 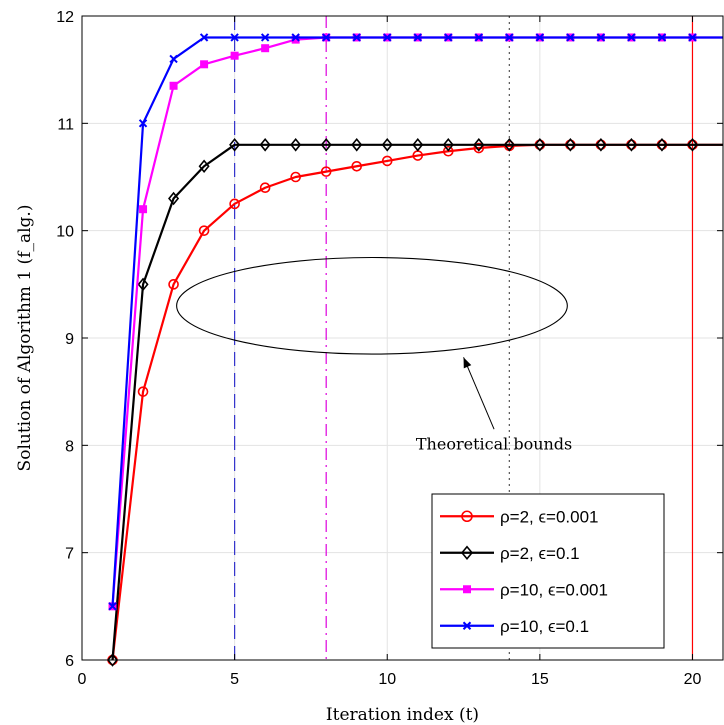 I want to click on y-tick-label: 9, so click(x=69, y=339).